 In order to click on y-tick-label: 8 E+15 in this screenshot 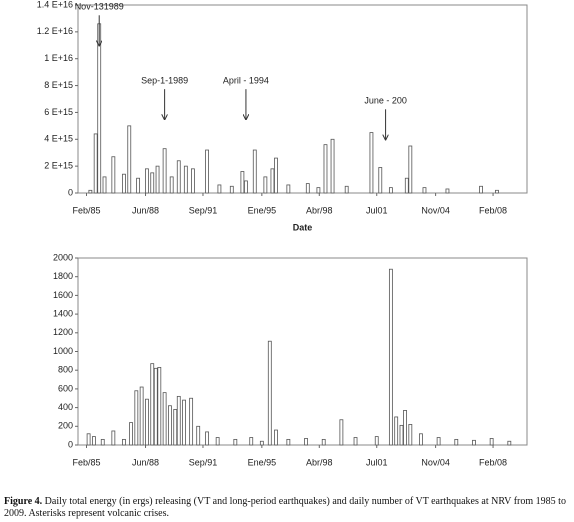, I will do `click(58, 85)`.